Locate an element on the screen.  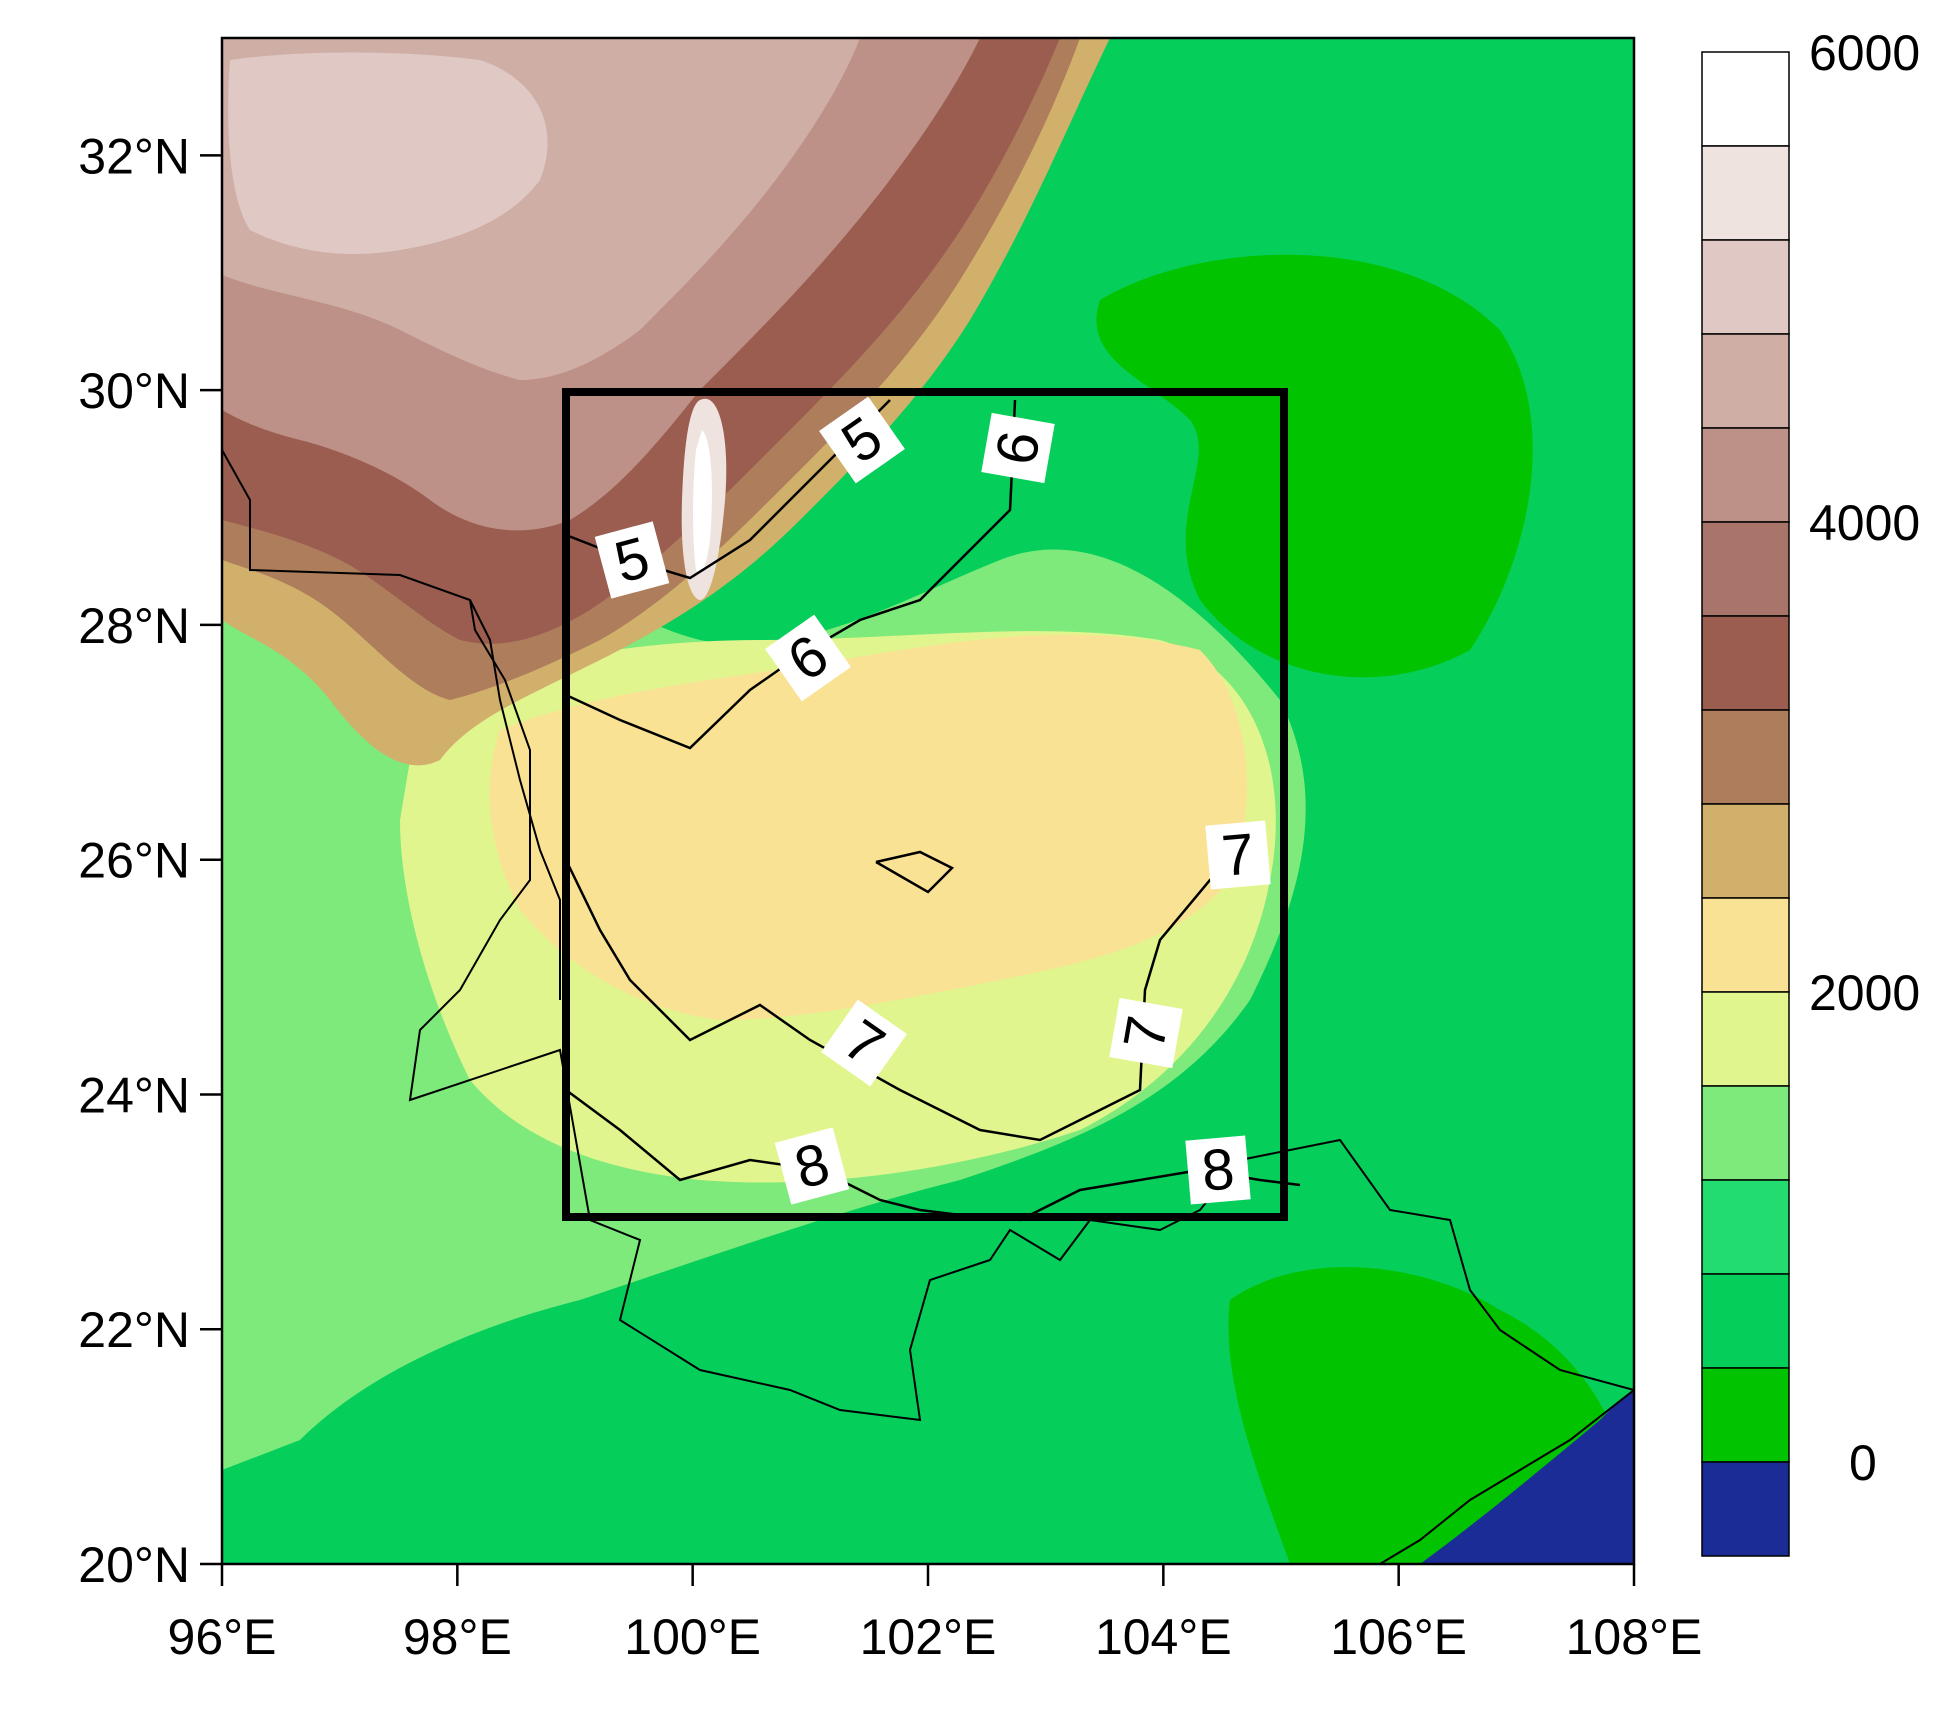
contour-label-text: 8 is located at coordinates (1218, 1170).